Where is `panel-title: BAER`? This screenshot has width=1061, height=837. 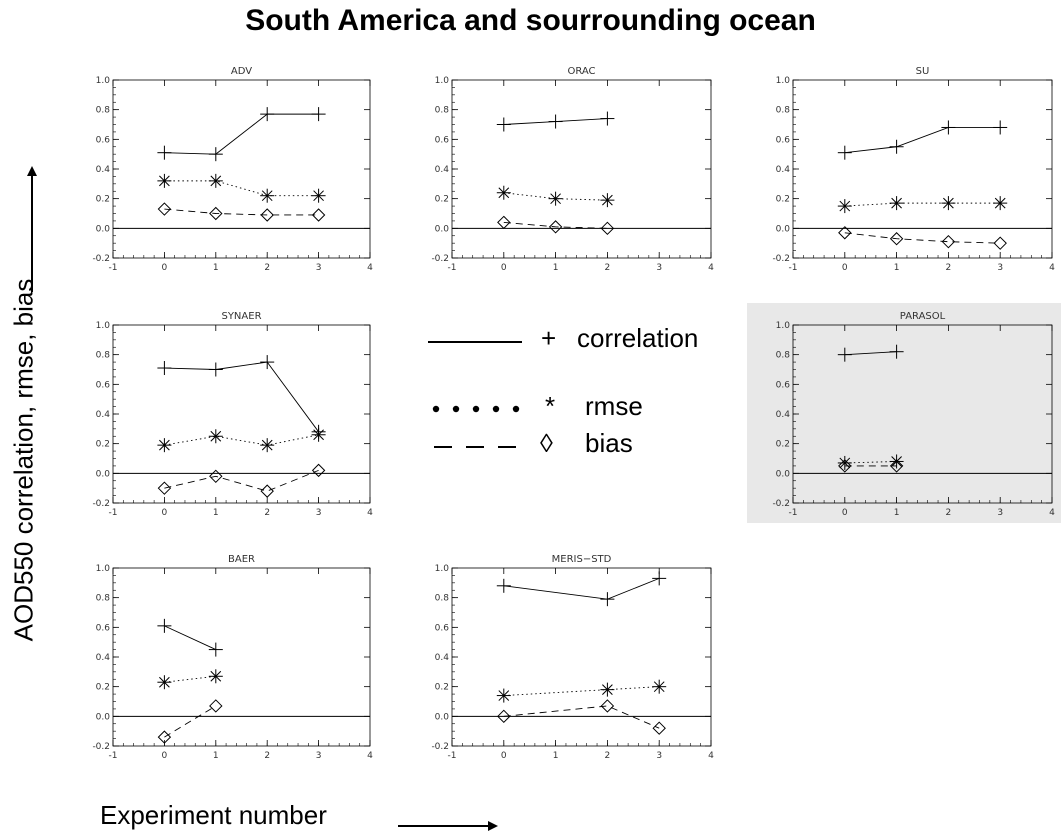
panel-title: BAER is located at coordinates (241, 559).